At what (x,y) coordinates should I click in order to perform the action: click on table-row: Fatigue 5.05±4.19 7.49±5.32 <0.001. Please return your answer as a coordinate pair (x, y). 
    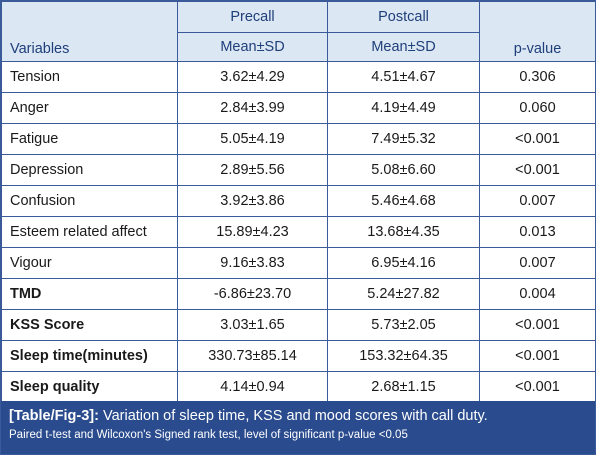
    Looking at the image, I should click on (298, 139).